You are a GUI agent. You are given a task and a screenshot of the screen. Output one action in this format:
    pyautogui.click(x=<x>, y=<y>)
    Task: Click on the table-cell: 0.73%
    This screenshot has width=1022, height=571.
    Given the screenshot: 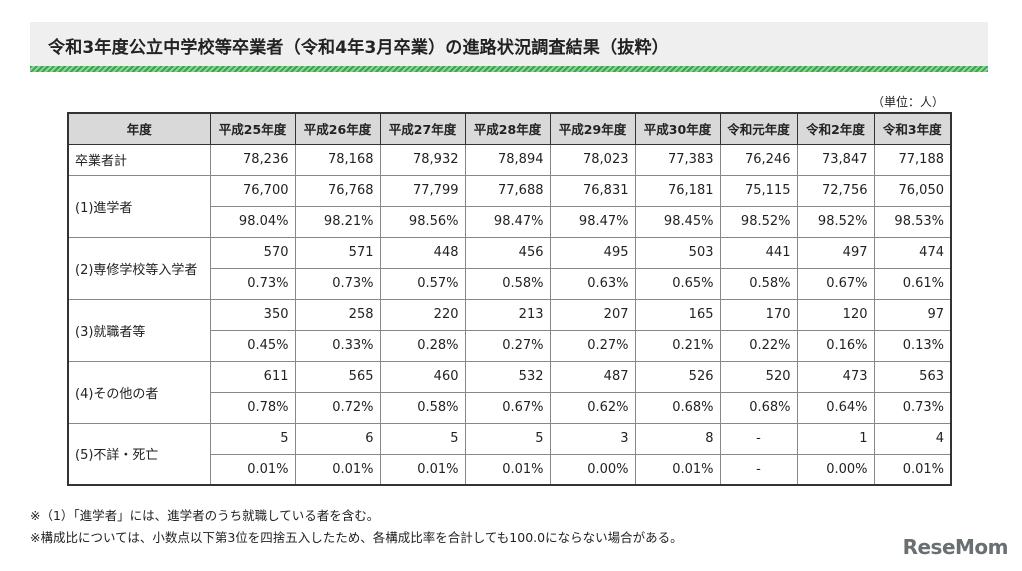 What is the action you would take?
    pyautogui.click(x=337, y=283)
    